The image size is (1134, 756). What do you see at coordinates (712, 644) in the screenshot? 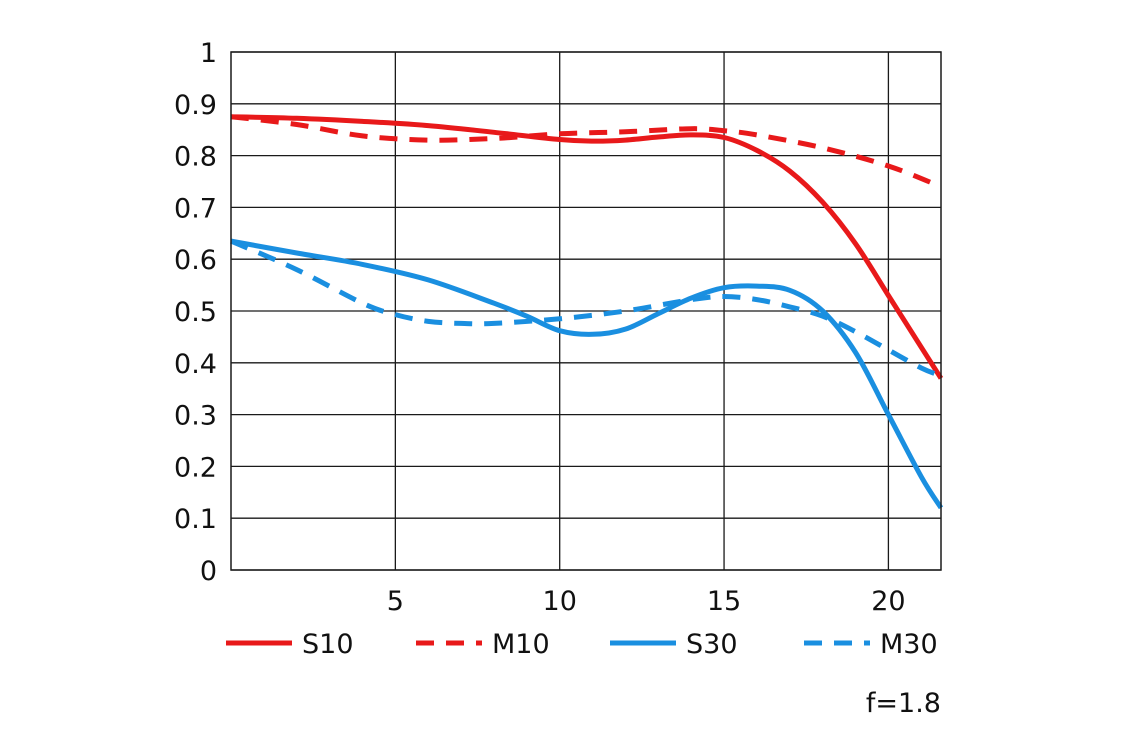
I see `legend-label-s30: S30` at bounding box center [712, 644].